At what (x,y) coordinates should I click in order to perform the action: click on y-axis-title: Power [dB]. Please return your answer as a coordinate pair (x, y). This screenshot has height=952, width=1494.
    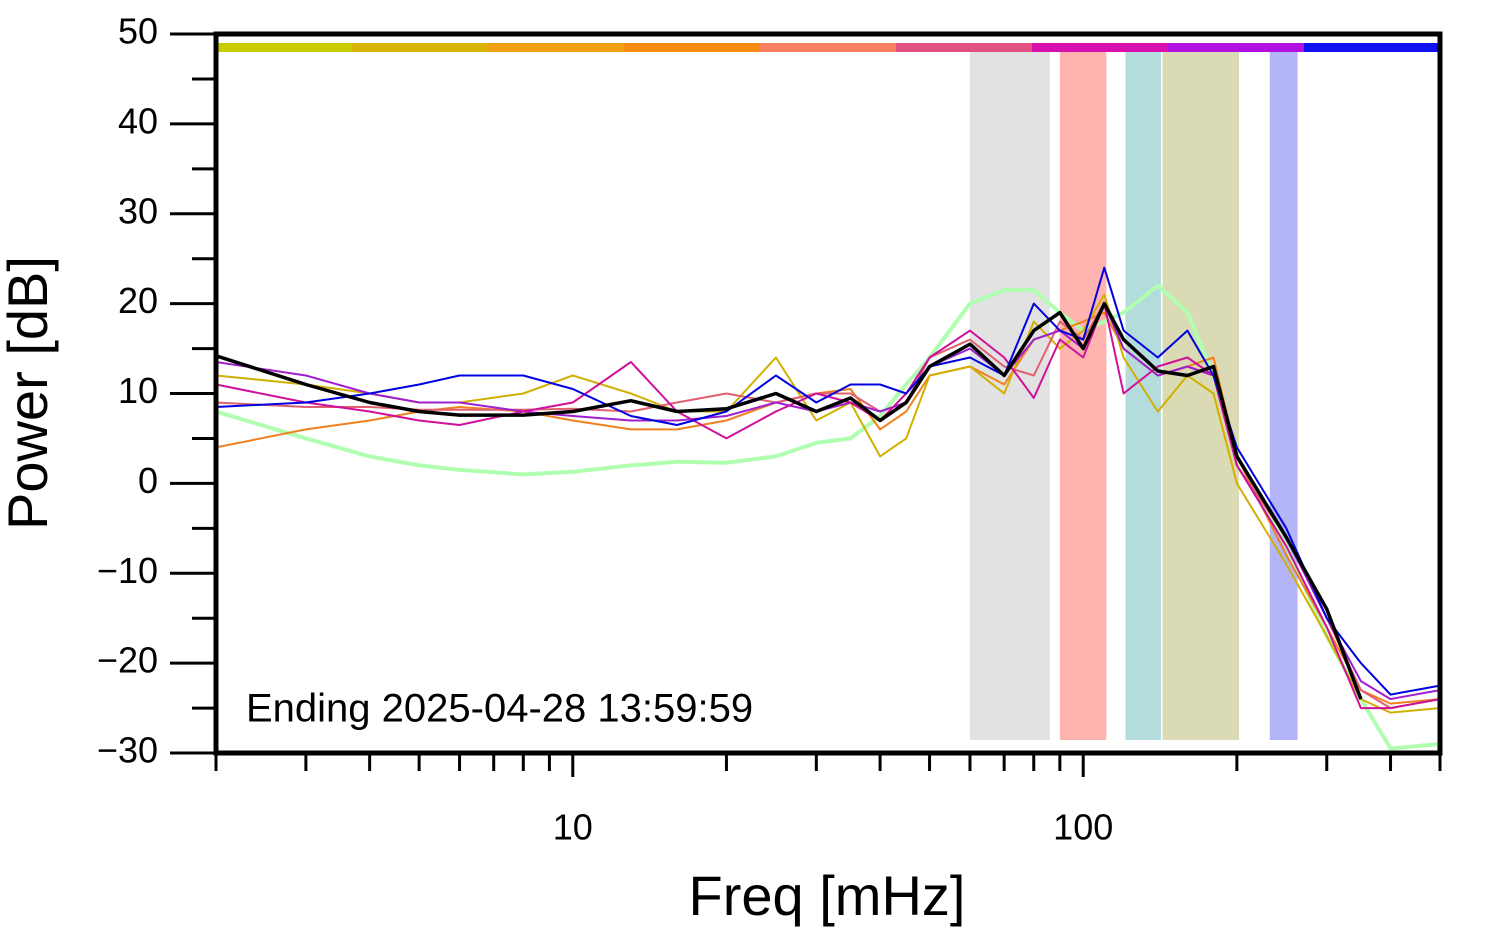
    Looking at the image, I should click on (29, 393).